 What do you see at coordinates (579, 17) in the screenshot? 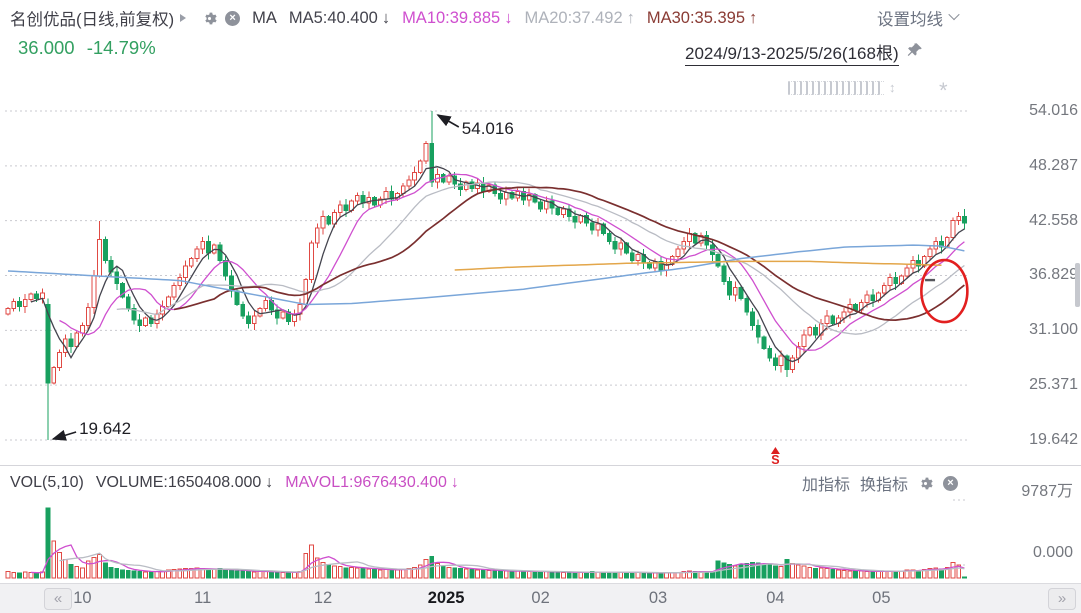
I see `ma20-value: MA20:37.492 ↑` at bounding box center [579, 17].